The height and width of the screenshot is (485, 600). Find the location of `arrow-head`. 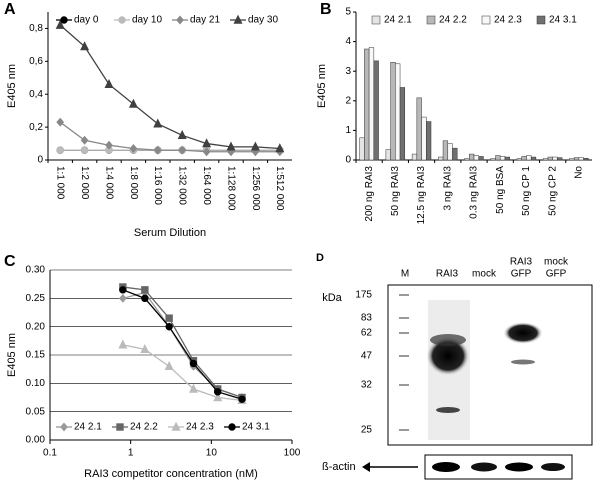

arrow-head is located at coordinates (366, 467).